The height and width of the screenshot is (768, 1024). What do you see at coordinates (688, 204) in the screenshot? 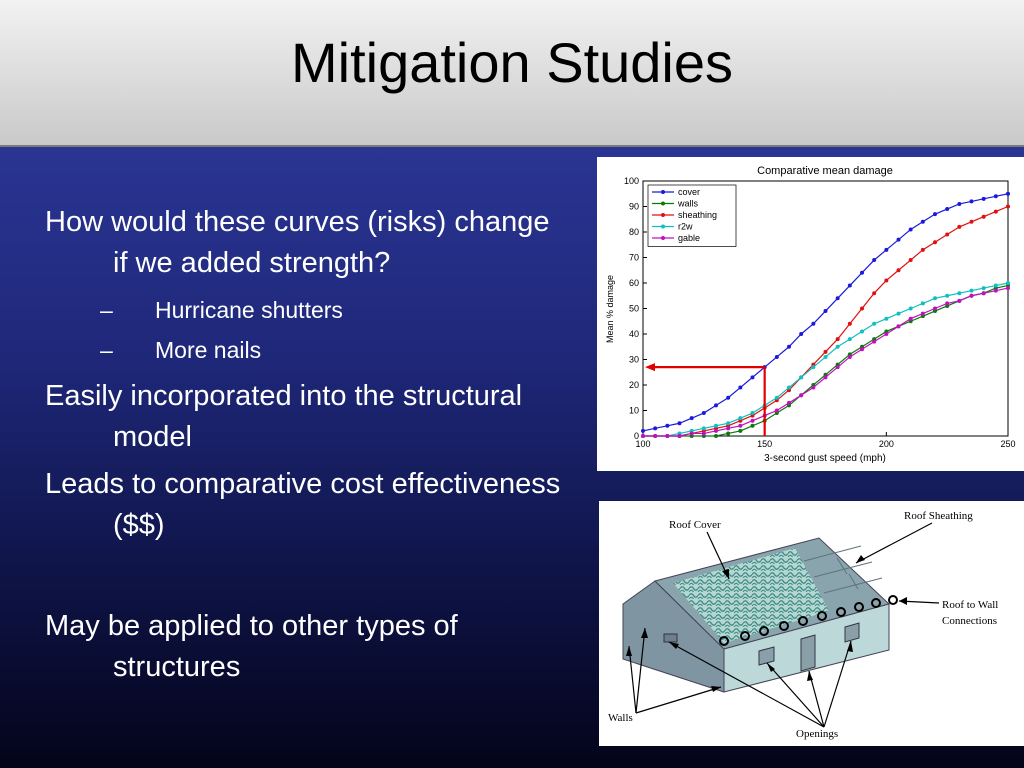
I see `legend-label: walls` at bounding box center [688, 204].